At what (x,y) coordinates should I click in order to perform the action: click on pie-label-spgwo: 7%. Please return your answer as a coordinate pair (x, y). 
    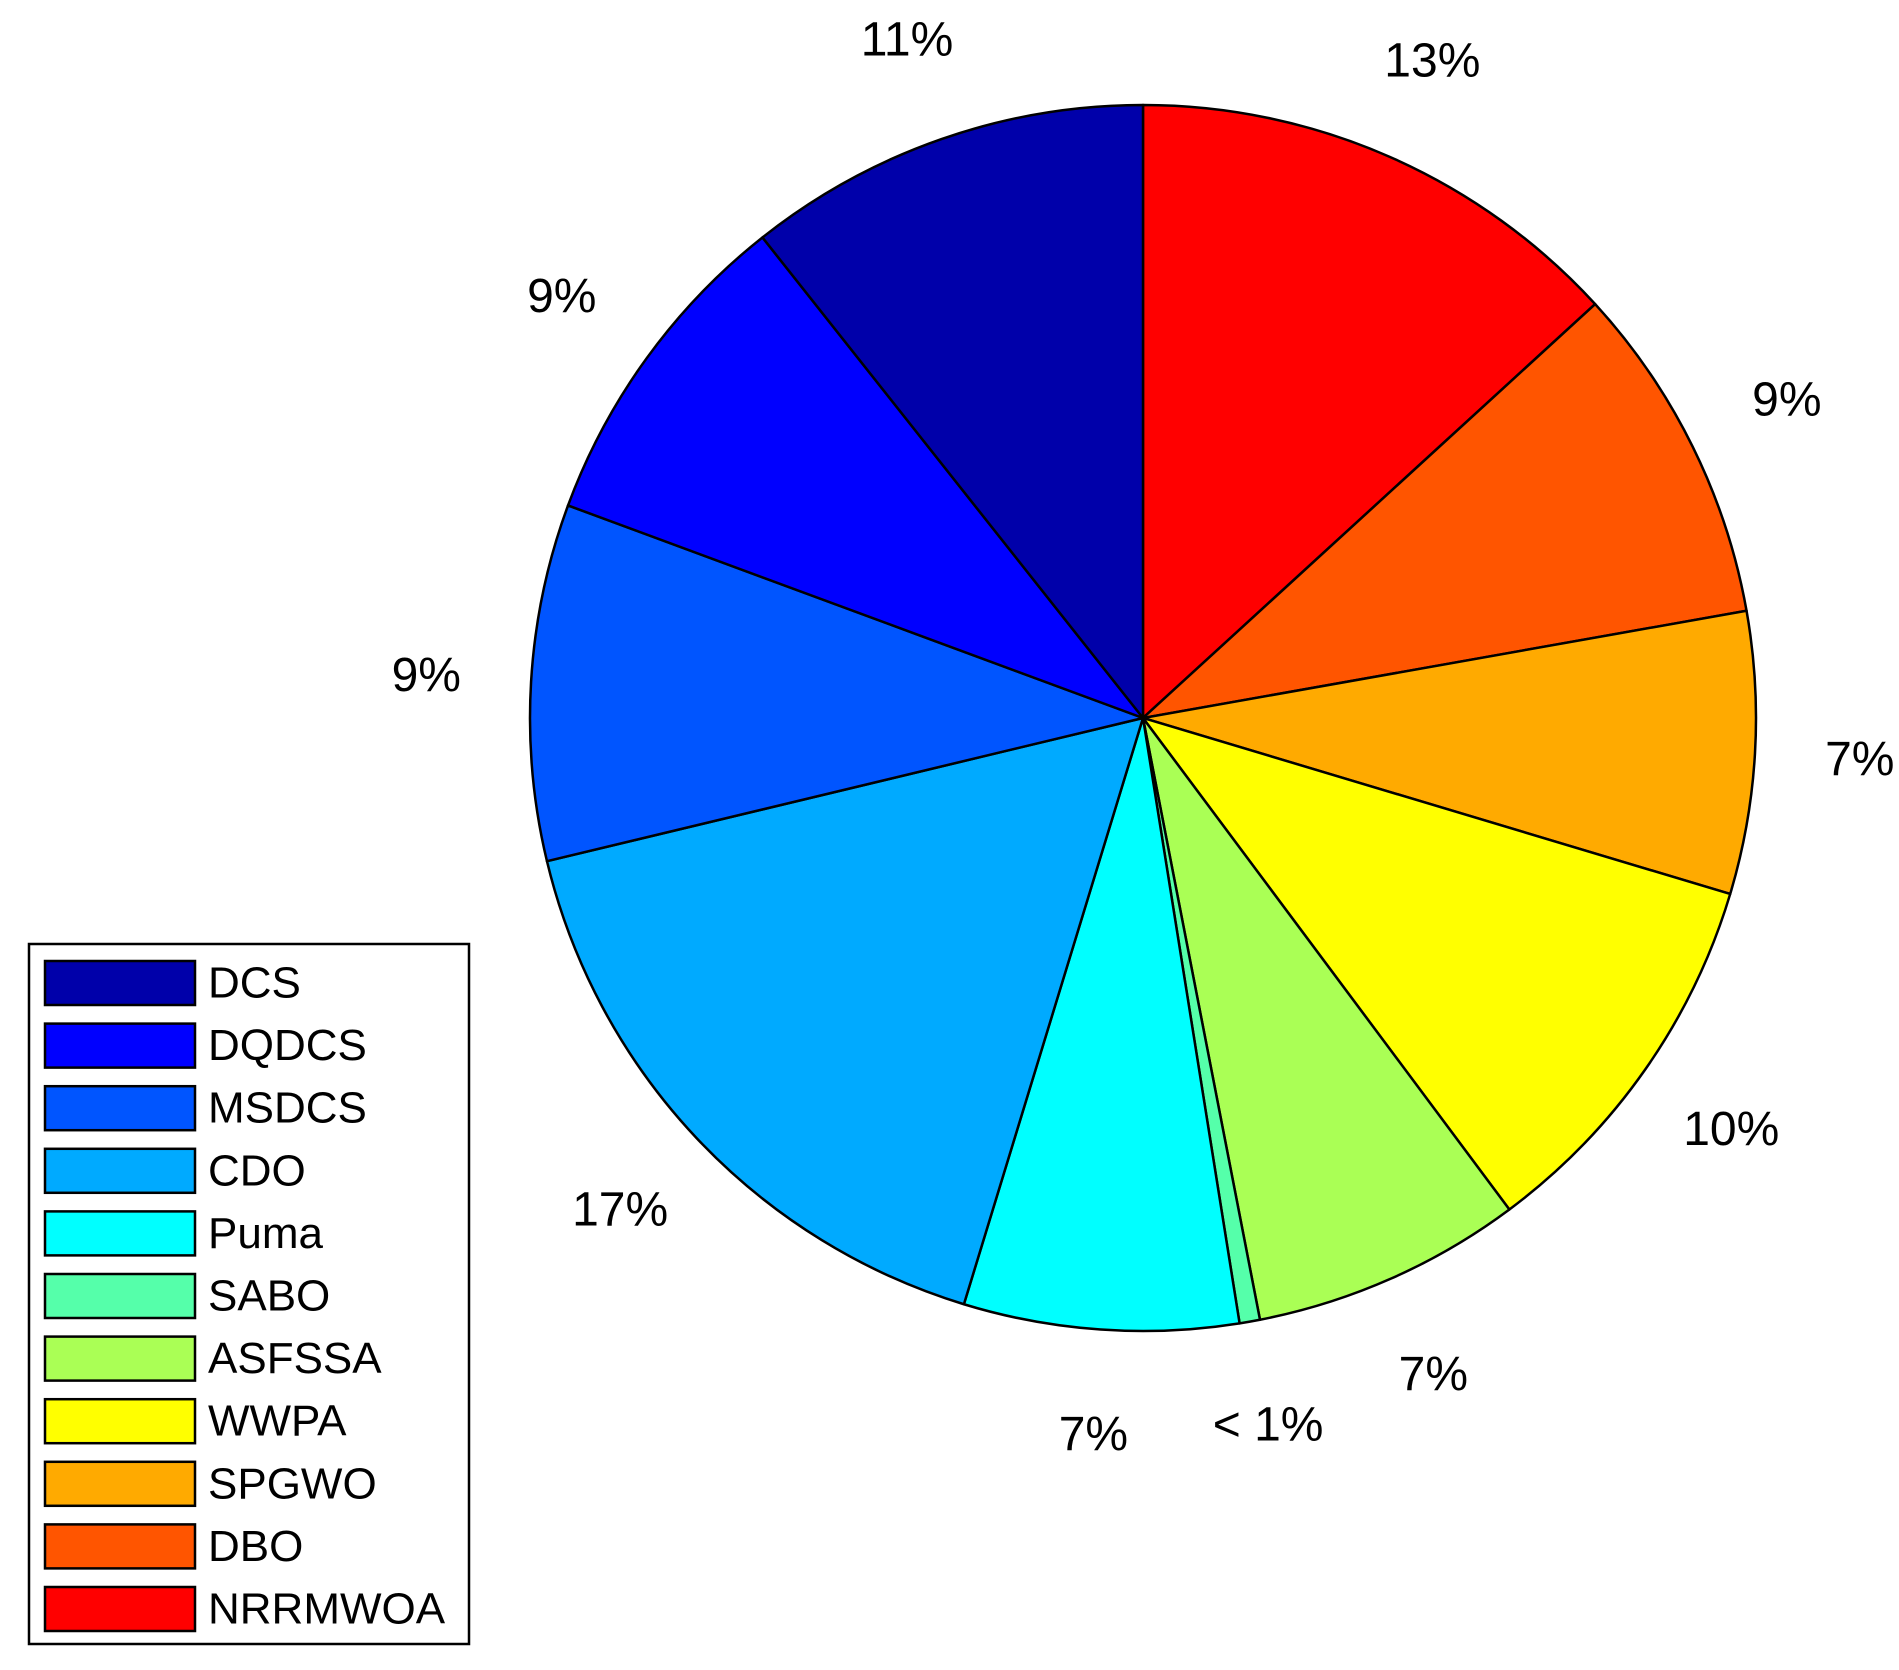
    Looking at the image, I should click on (1859, 759).